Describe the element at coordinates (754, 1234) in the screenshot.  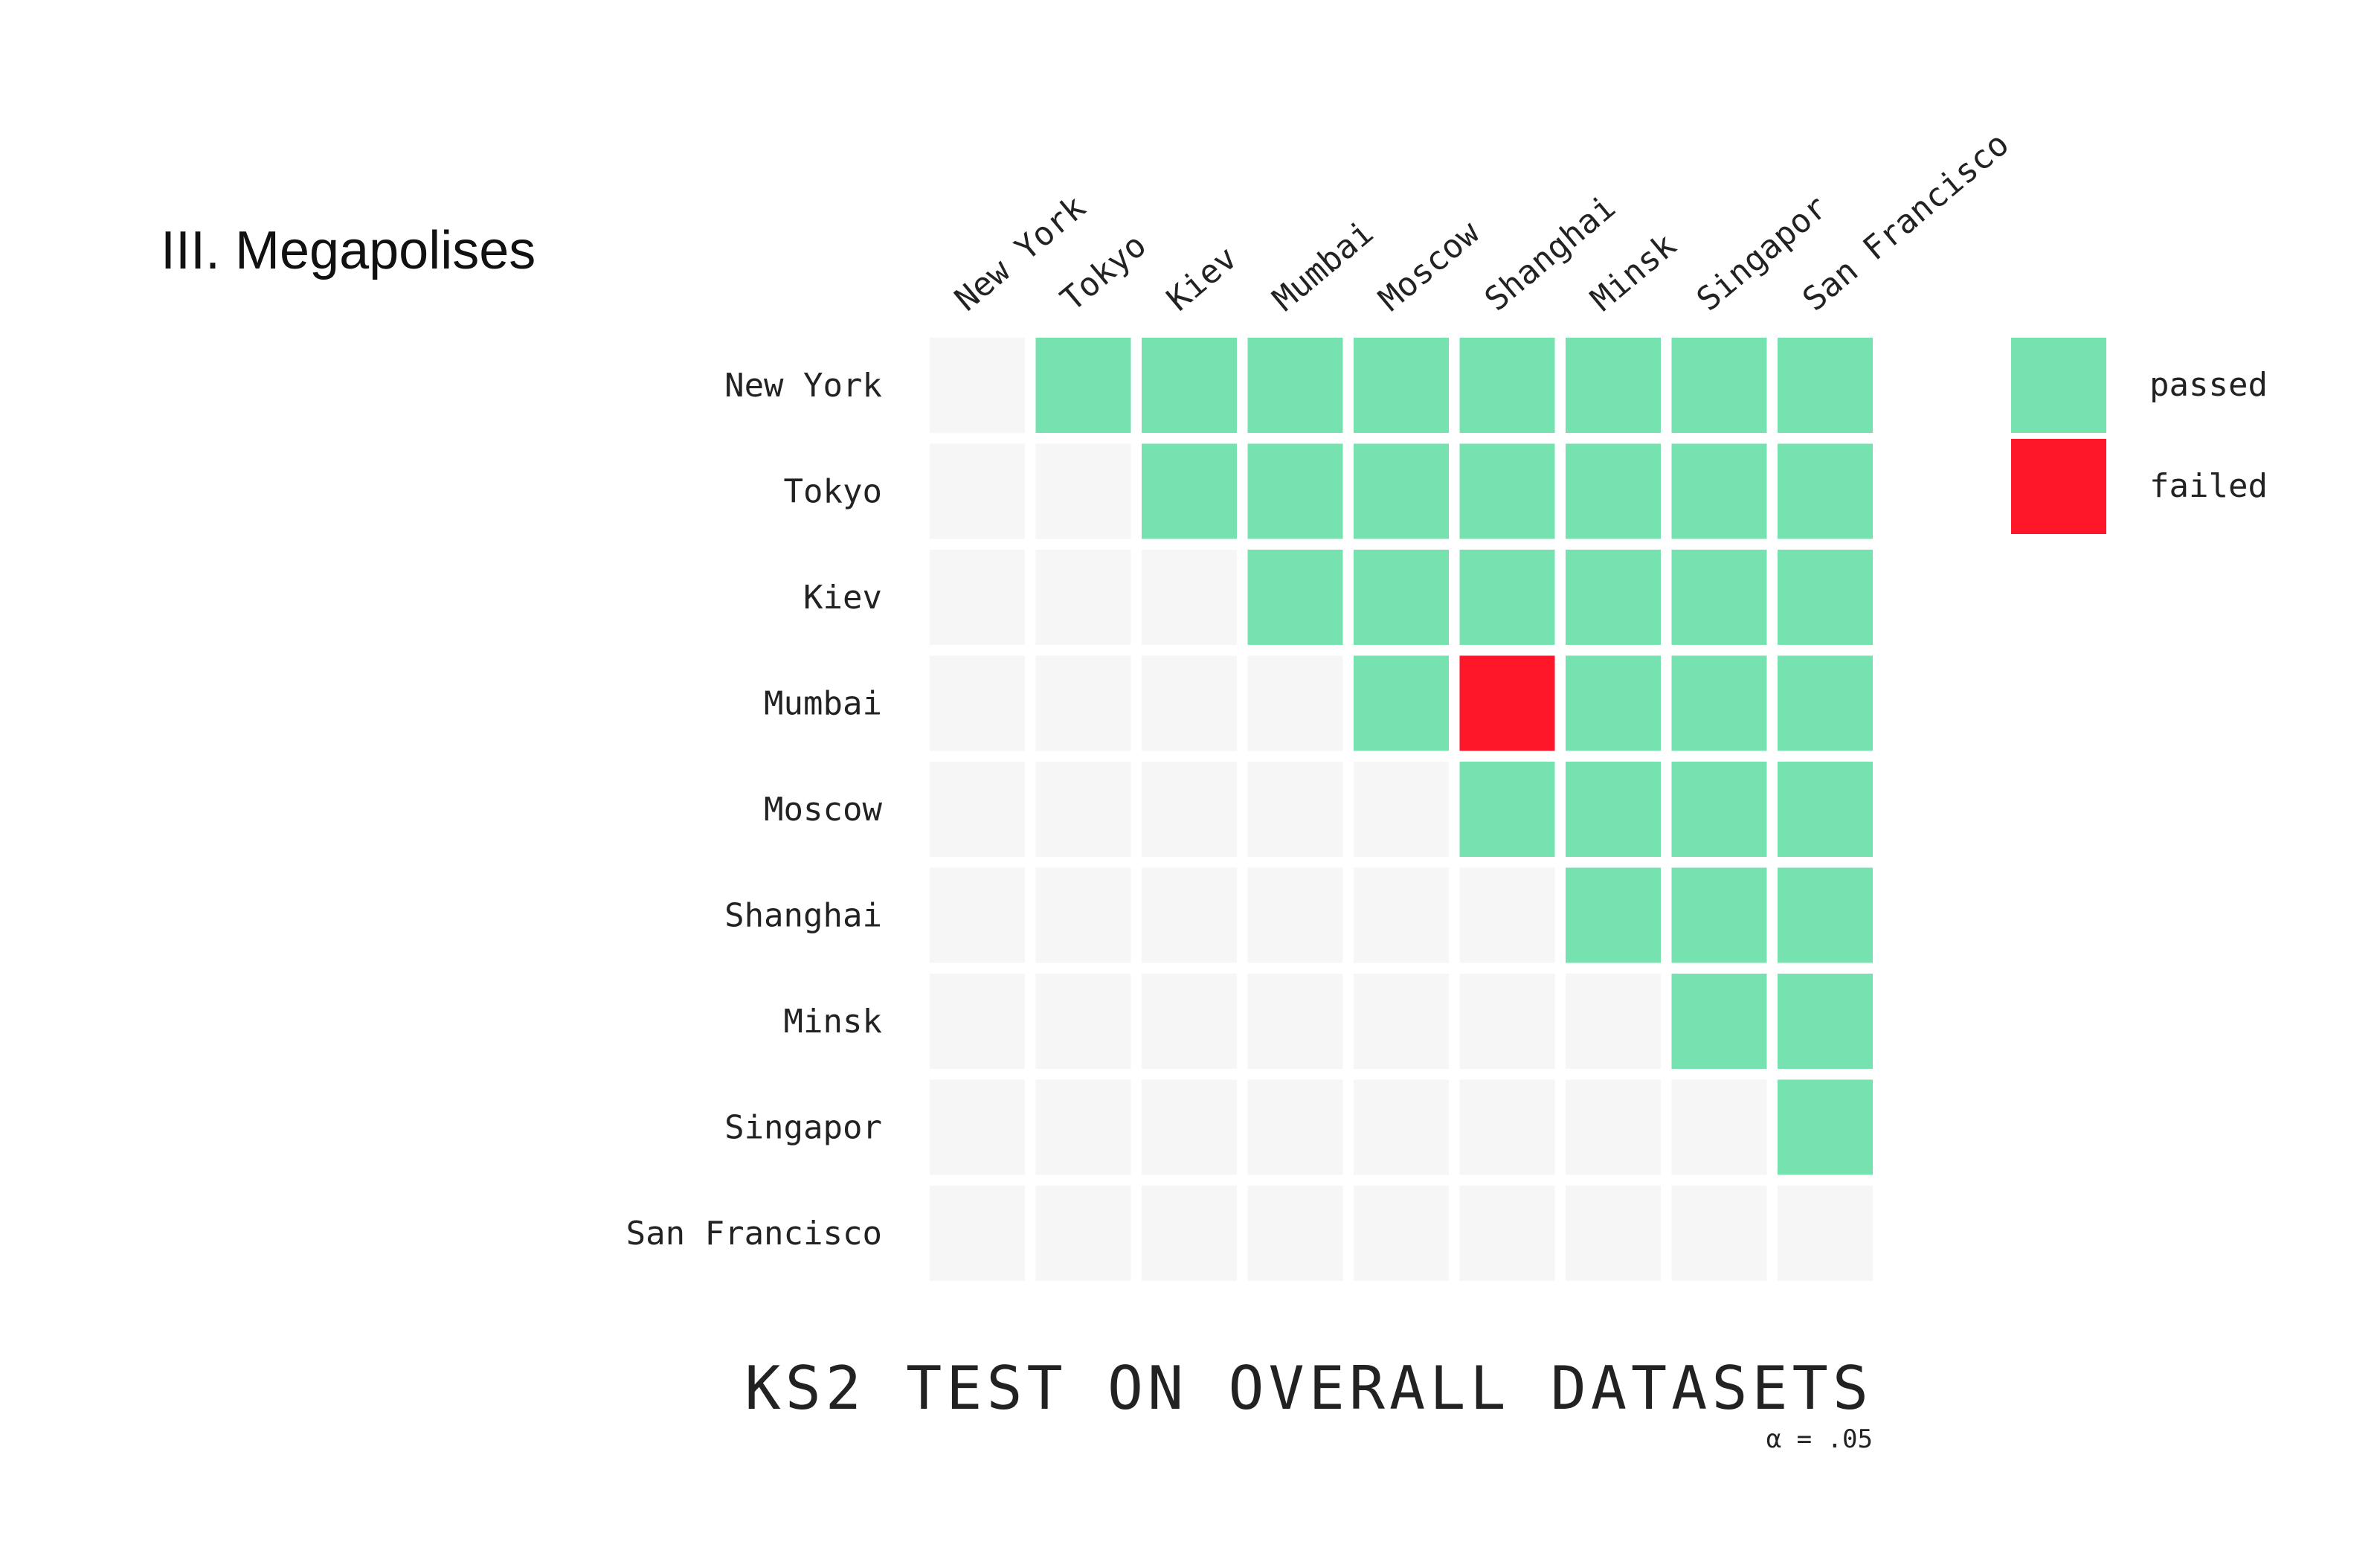
I see `row-label: San Francisco` at that location.